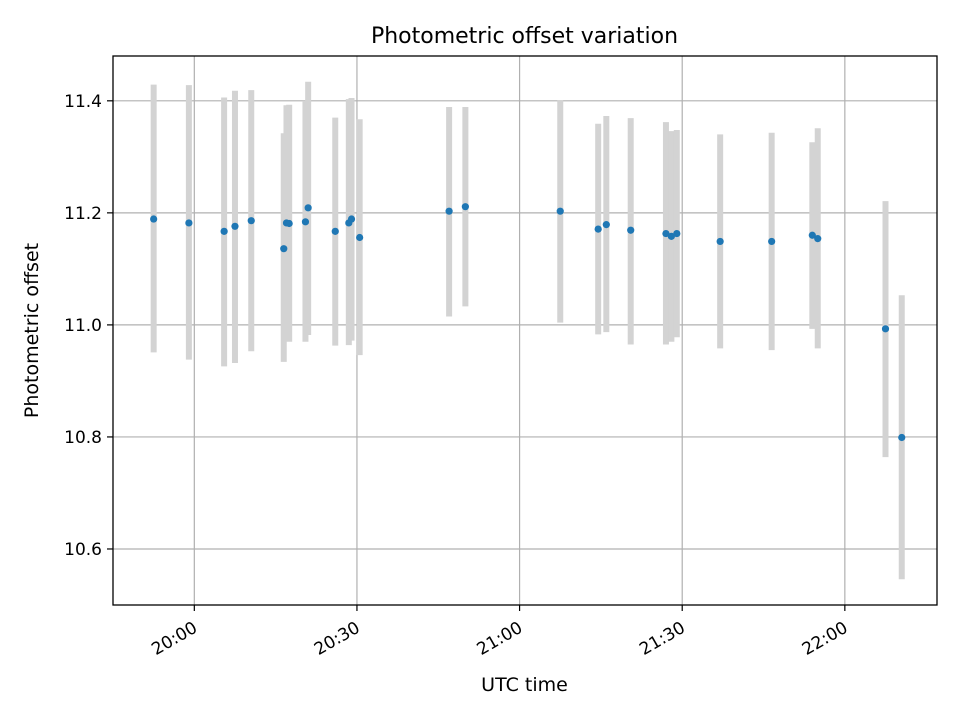 This screenshot has height=720, width=960. Describe the element at coordinates (174, 639) in the screenshot. I see `x-tick-label: 20:00` at that location.